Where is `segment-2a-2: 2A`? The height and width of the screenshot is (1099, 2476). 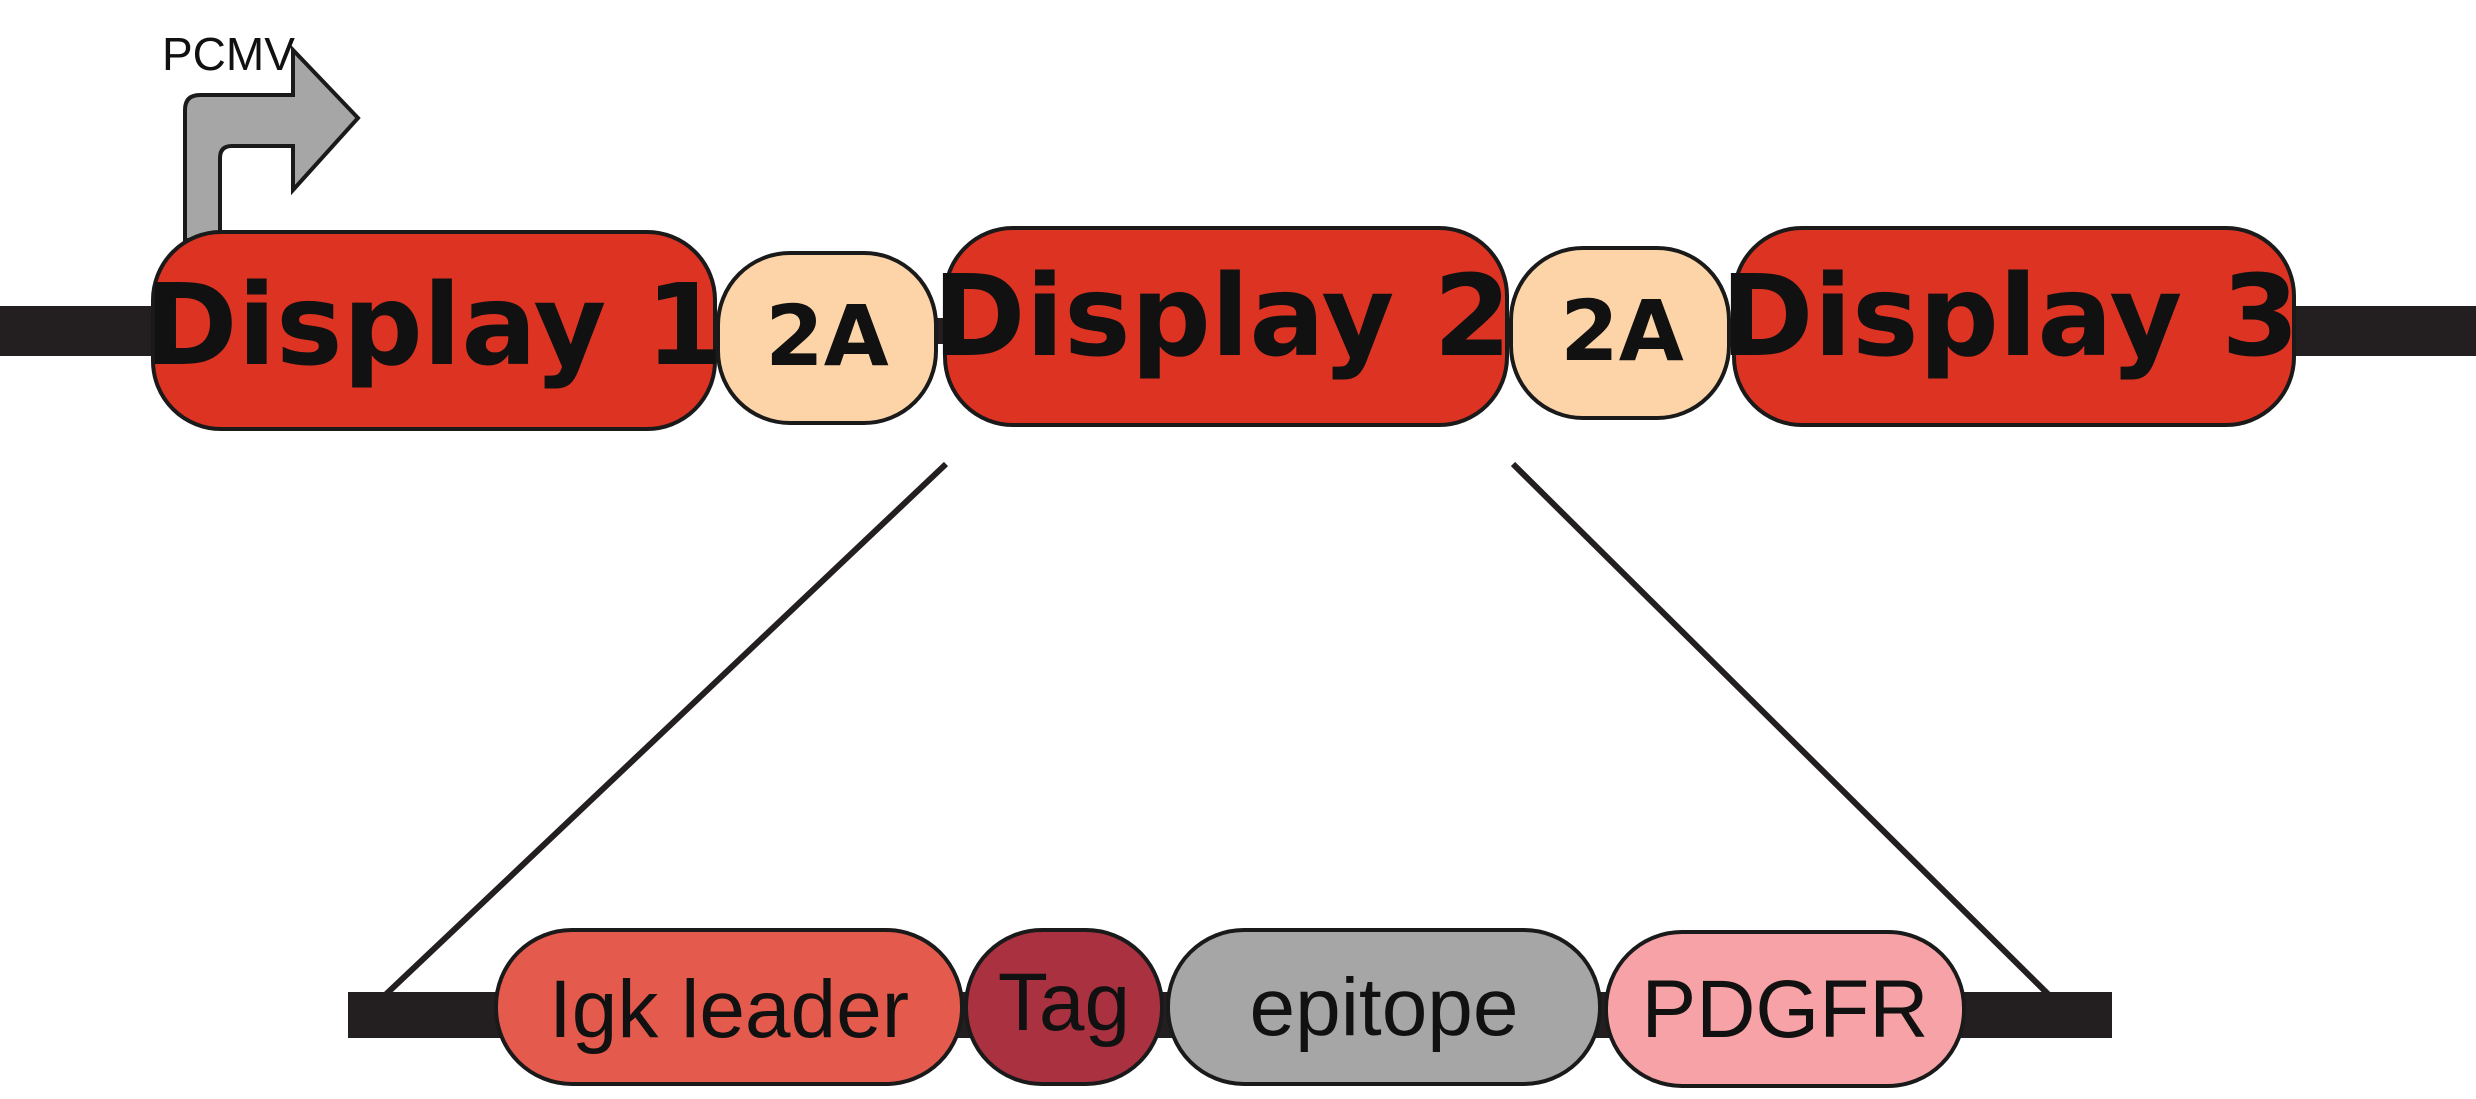
segment-2a-2: 2A is located at coordinates (1620, 333).